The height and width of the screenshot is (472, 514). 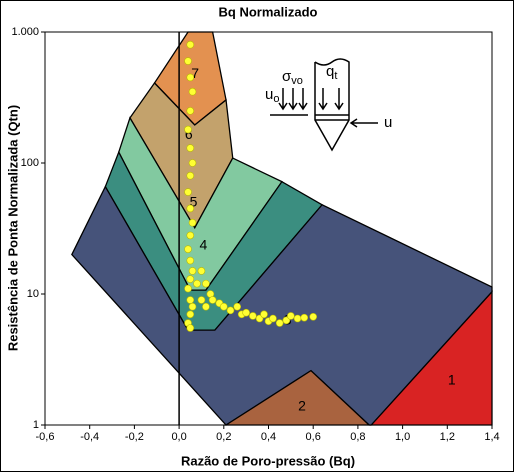 I want to click on q-sub: t, so click(x=335, y=76).